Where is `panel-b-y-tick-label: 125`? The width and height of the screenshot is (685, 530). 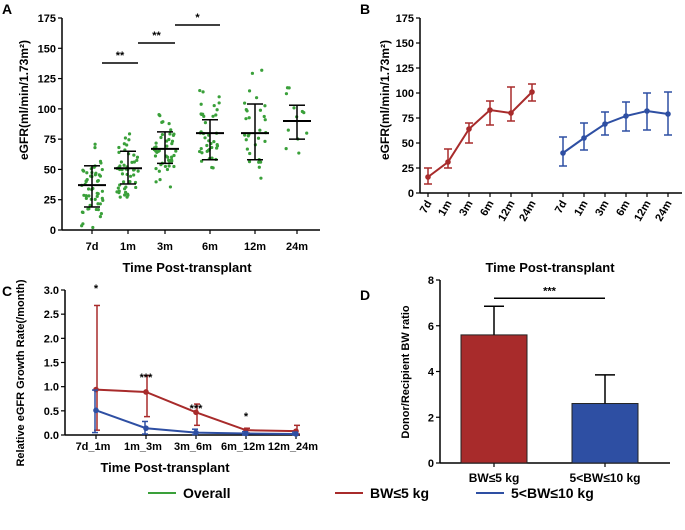 panel-b-y-tick-label: 125 is located at coordinates (405, 69).